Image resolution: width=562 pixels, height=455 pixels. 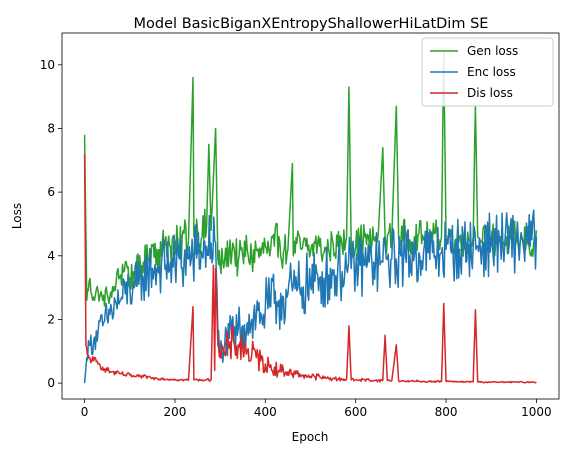 What do you see at coordinates (51, 256) in the screenshot?
I see `y-tick-label: 4` at bounding box center [51, 256].